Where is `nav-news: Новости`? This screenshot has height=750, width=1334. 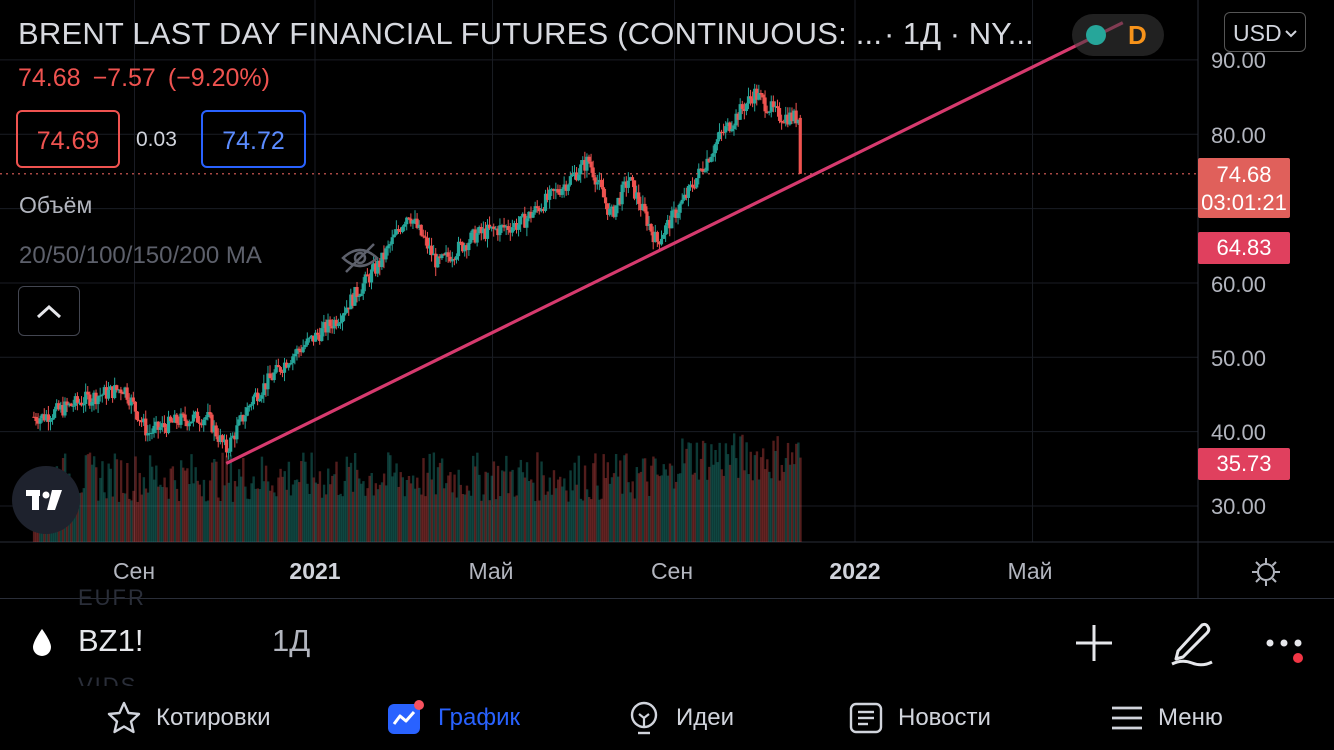
nav-news: Новости is located at coordinates (919, 718).